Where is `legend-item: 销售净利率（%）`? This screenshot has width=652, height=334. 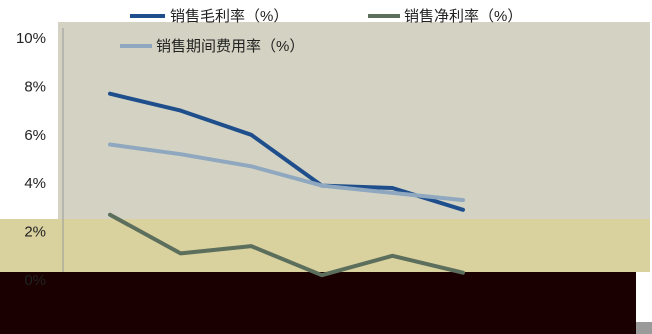
legend-item: 销售净利率（%） is located at coordinates (445, 16).